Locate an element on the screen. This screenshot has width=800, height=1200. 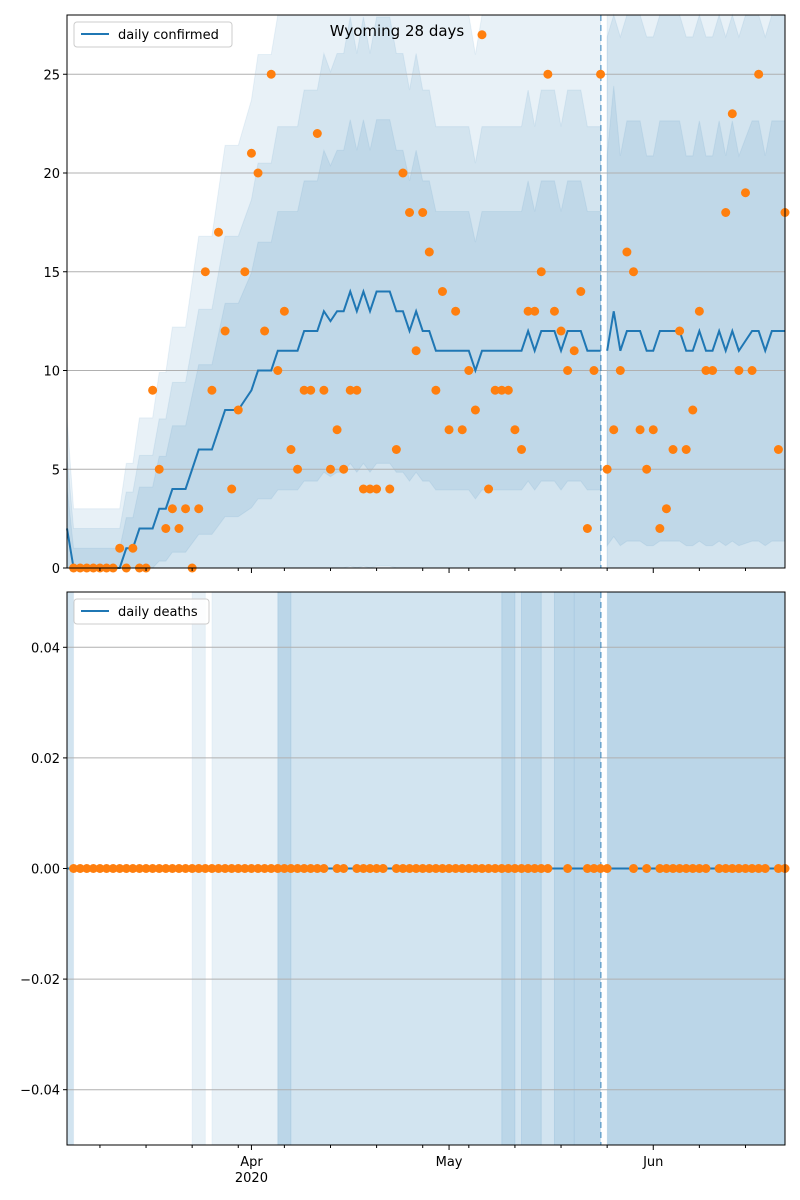
legend-label: daily deaths is located at coordinates (158, 612).